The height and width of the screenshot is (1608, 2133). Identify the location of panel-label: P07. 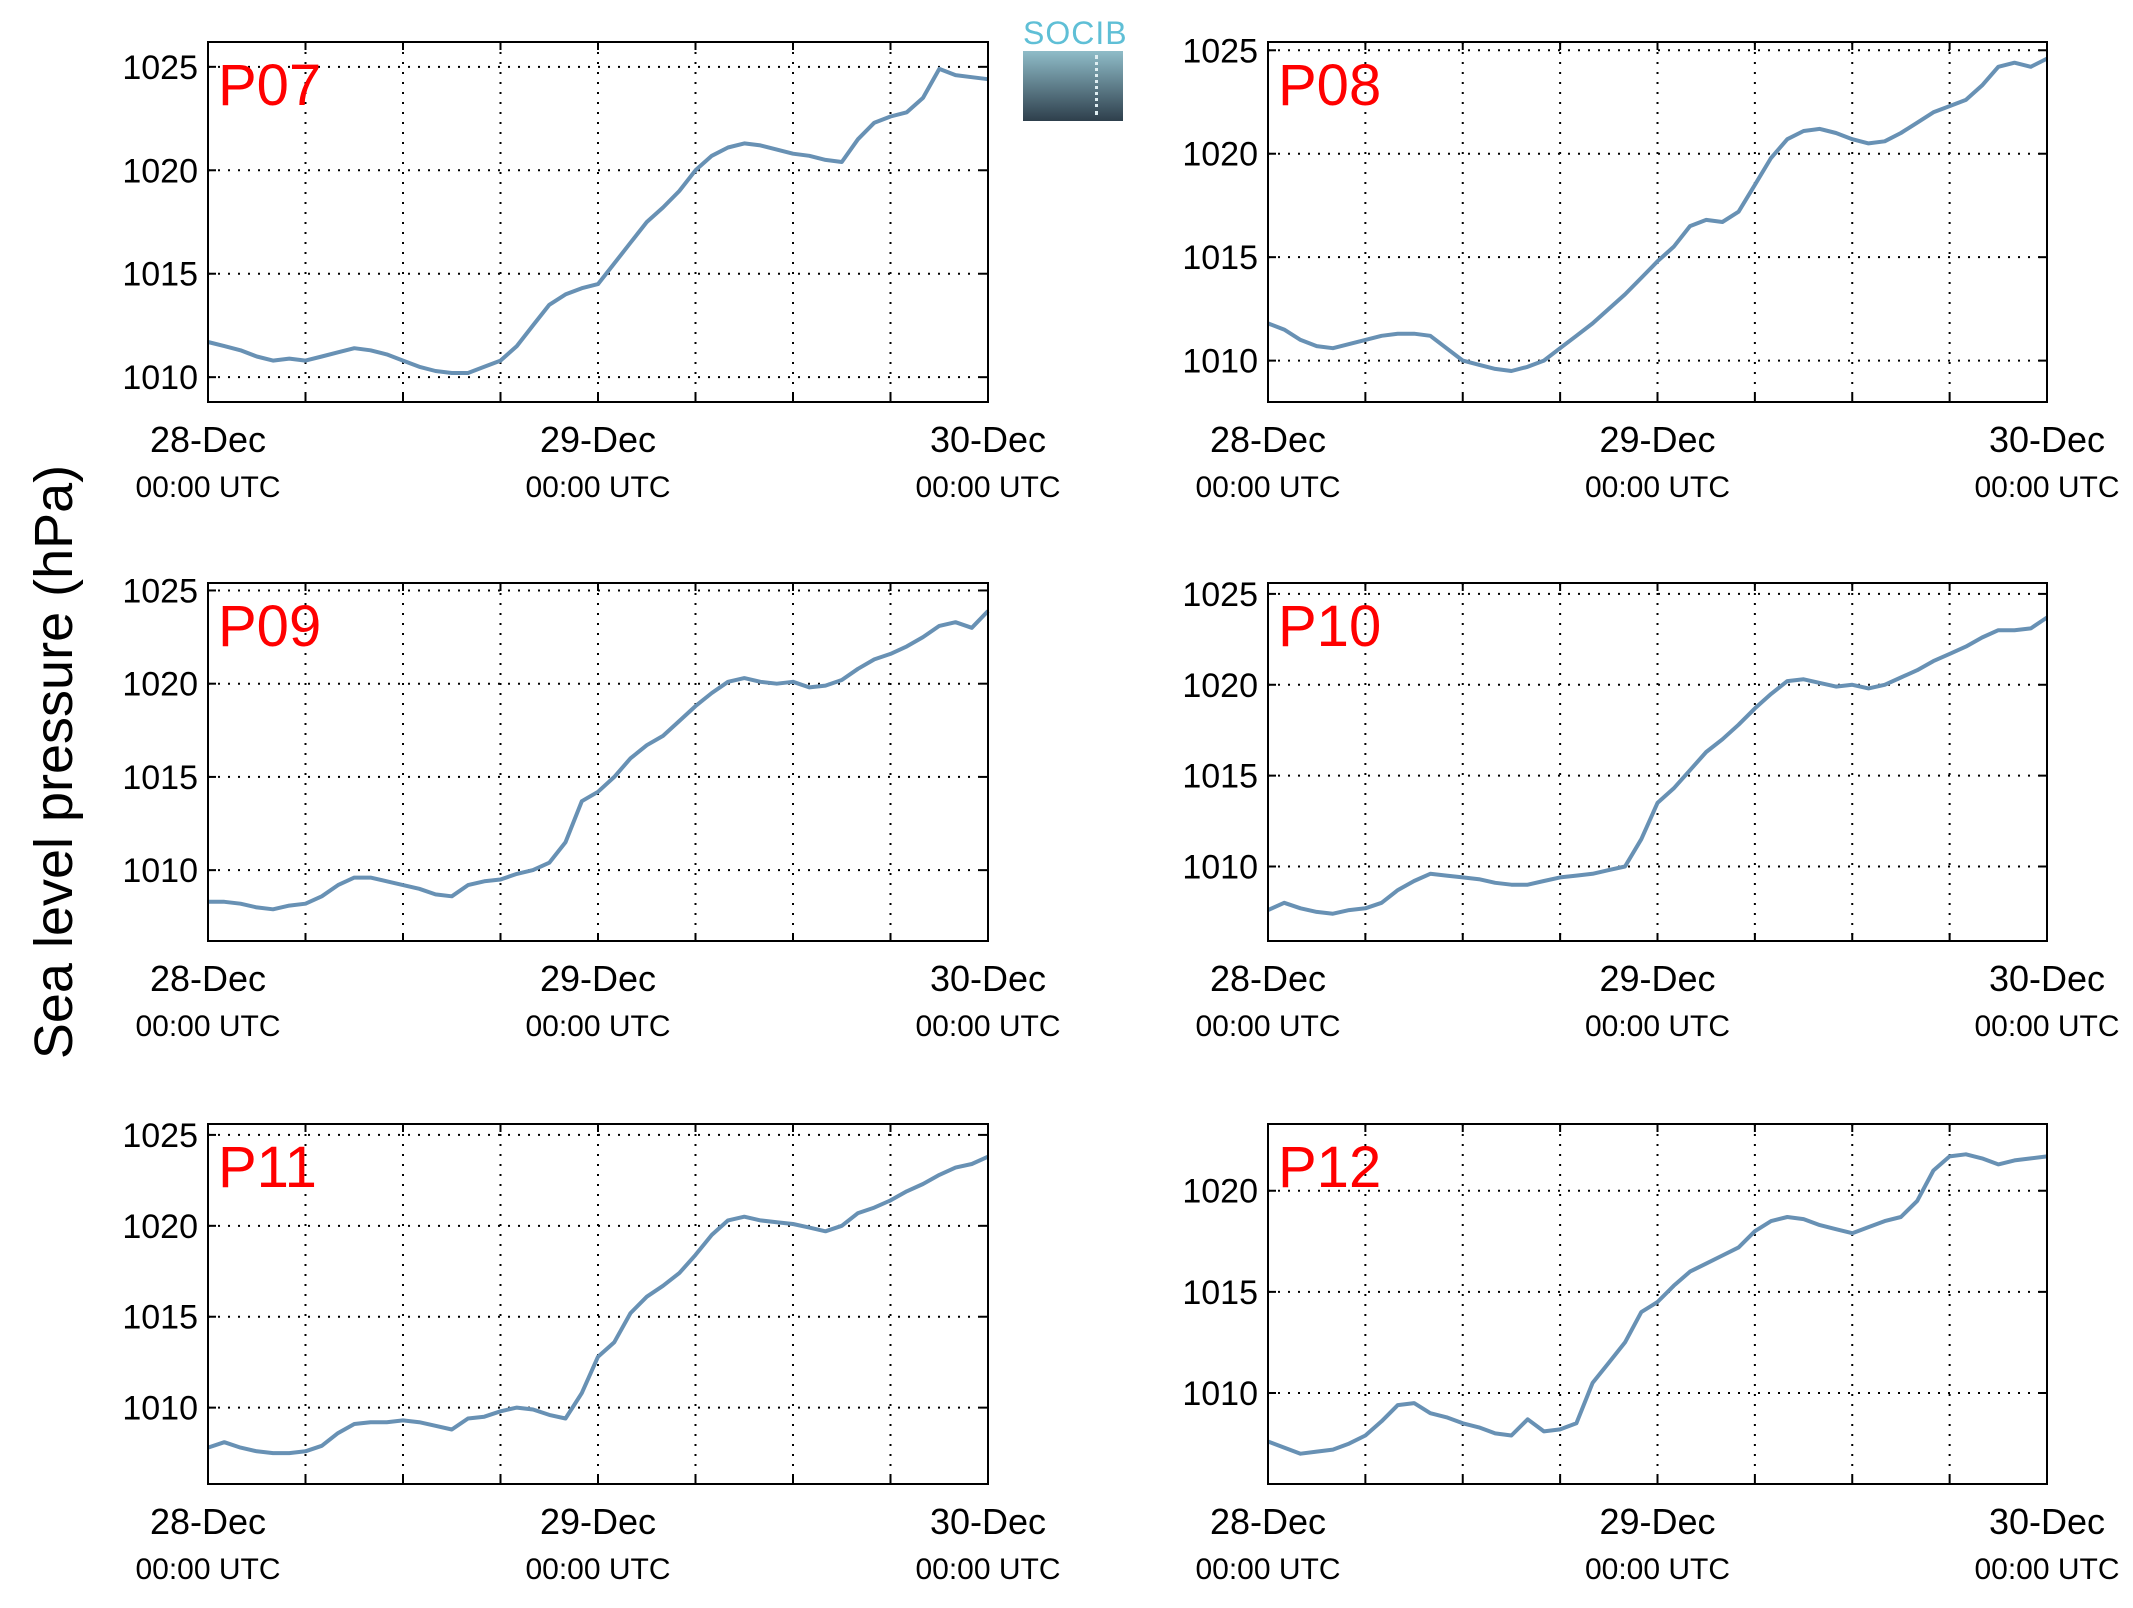
(269, 85).